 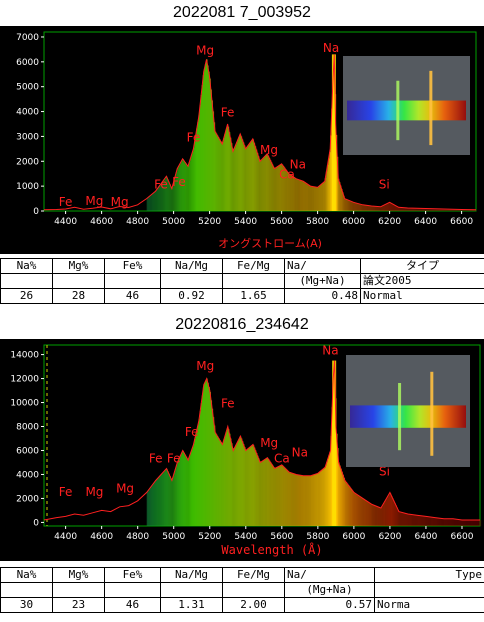 What do you see at coordinates (78, 575) in the screenshot?
I see `table2-header-mg: Mg%` at bounding box center [78, 575].